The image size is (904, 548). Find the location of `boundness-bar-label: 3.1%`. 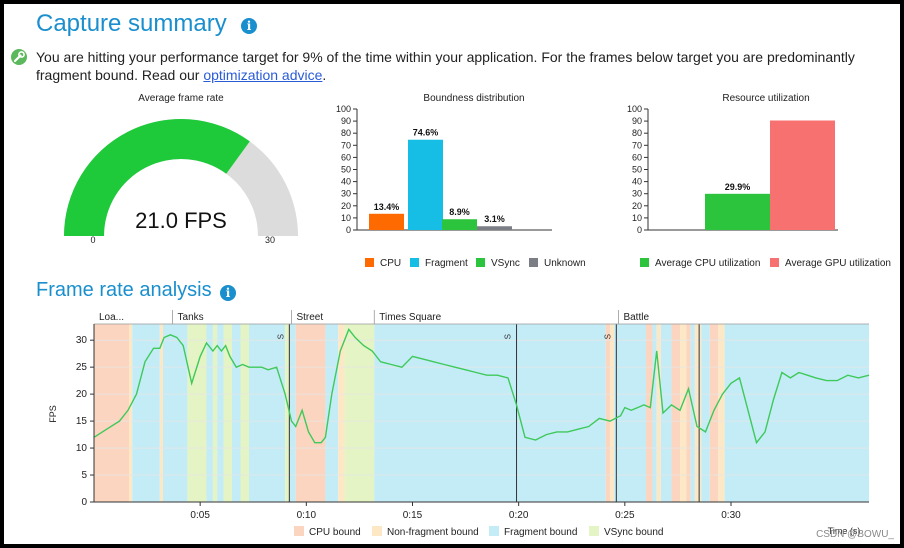

boundness-bar-label: 3.1% is located at coordinates (494, 219).